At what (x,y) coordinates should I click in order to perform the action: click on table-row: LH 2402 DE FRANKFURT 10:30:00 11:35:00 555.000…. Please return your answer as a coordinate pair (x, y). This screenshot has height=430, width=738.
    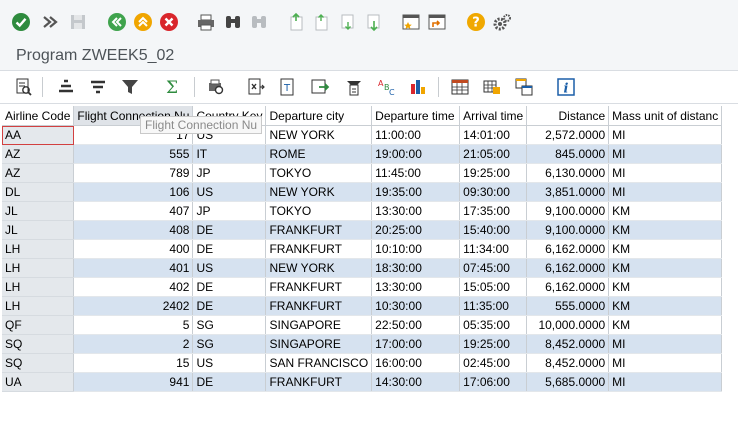
    Looking at the image, I should click on (362, 306).